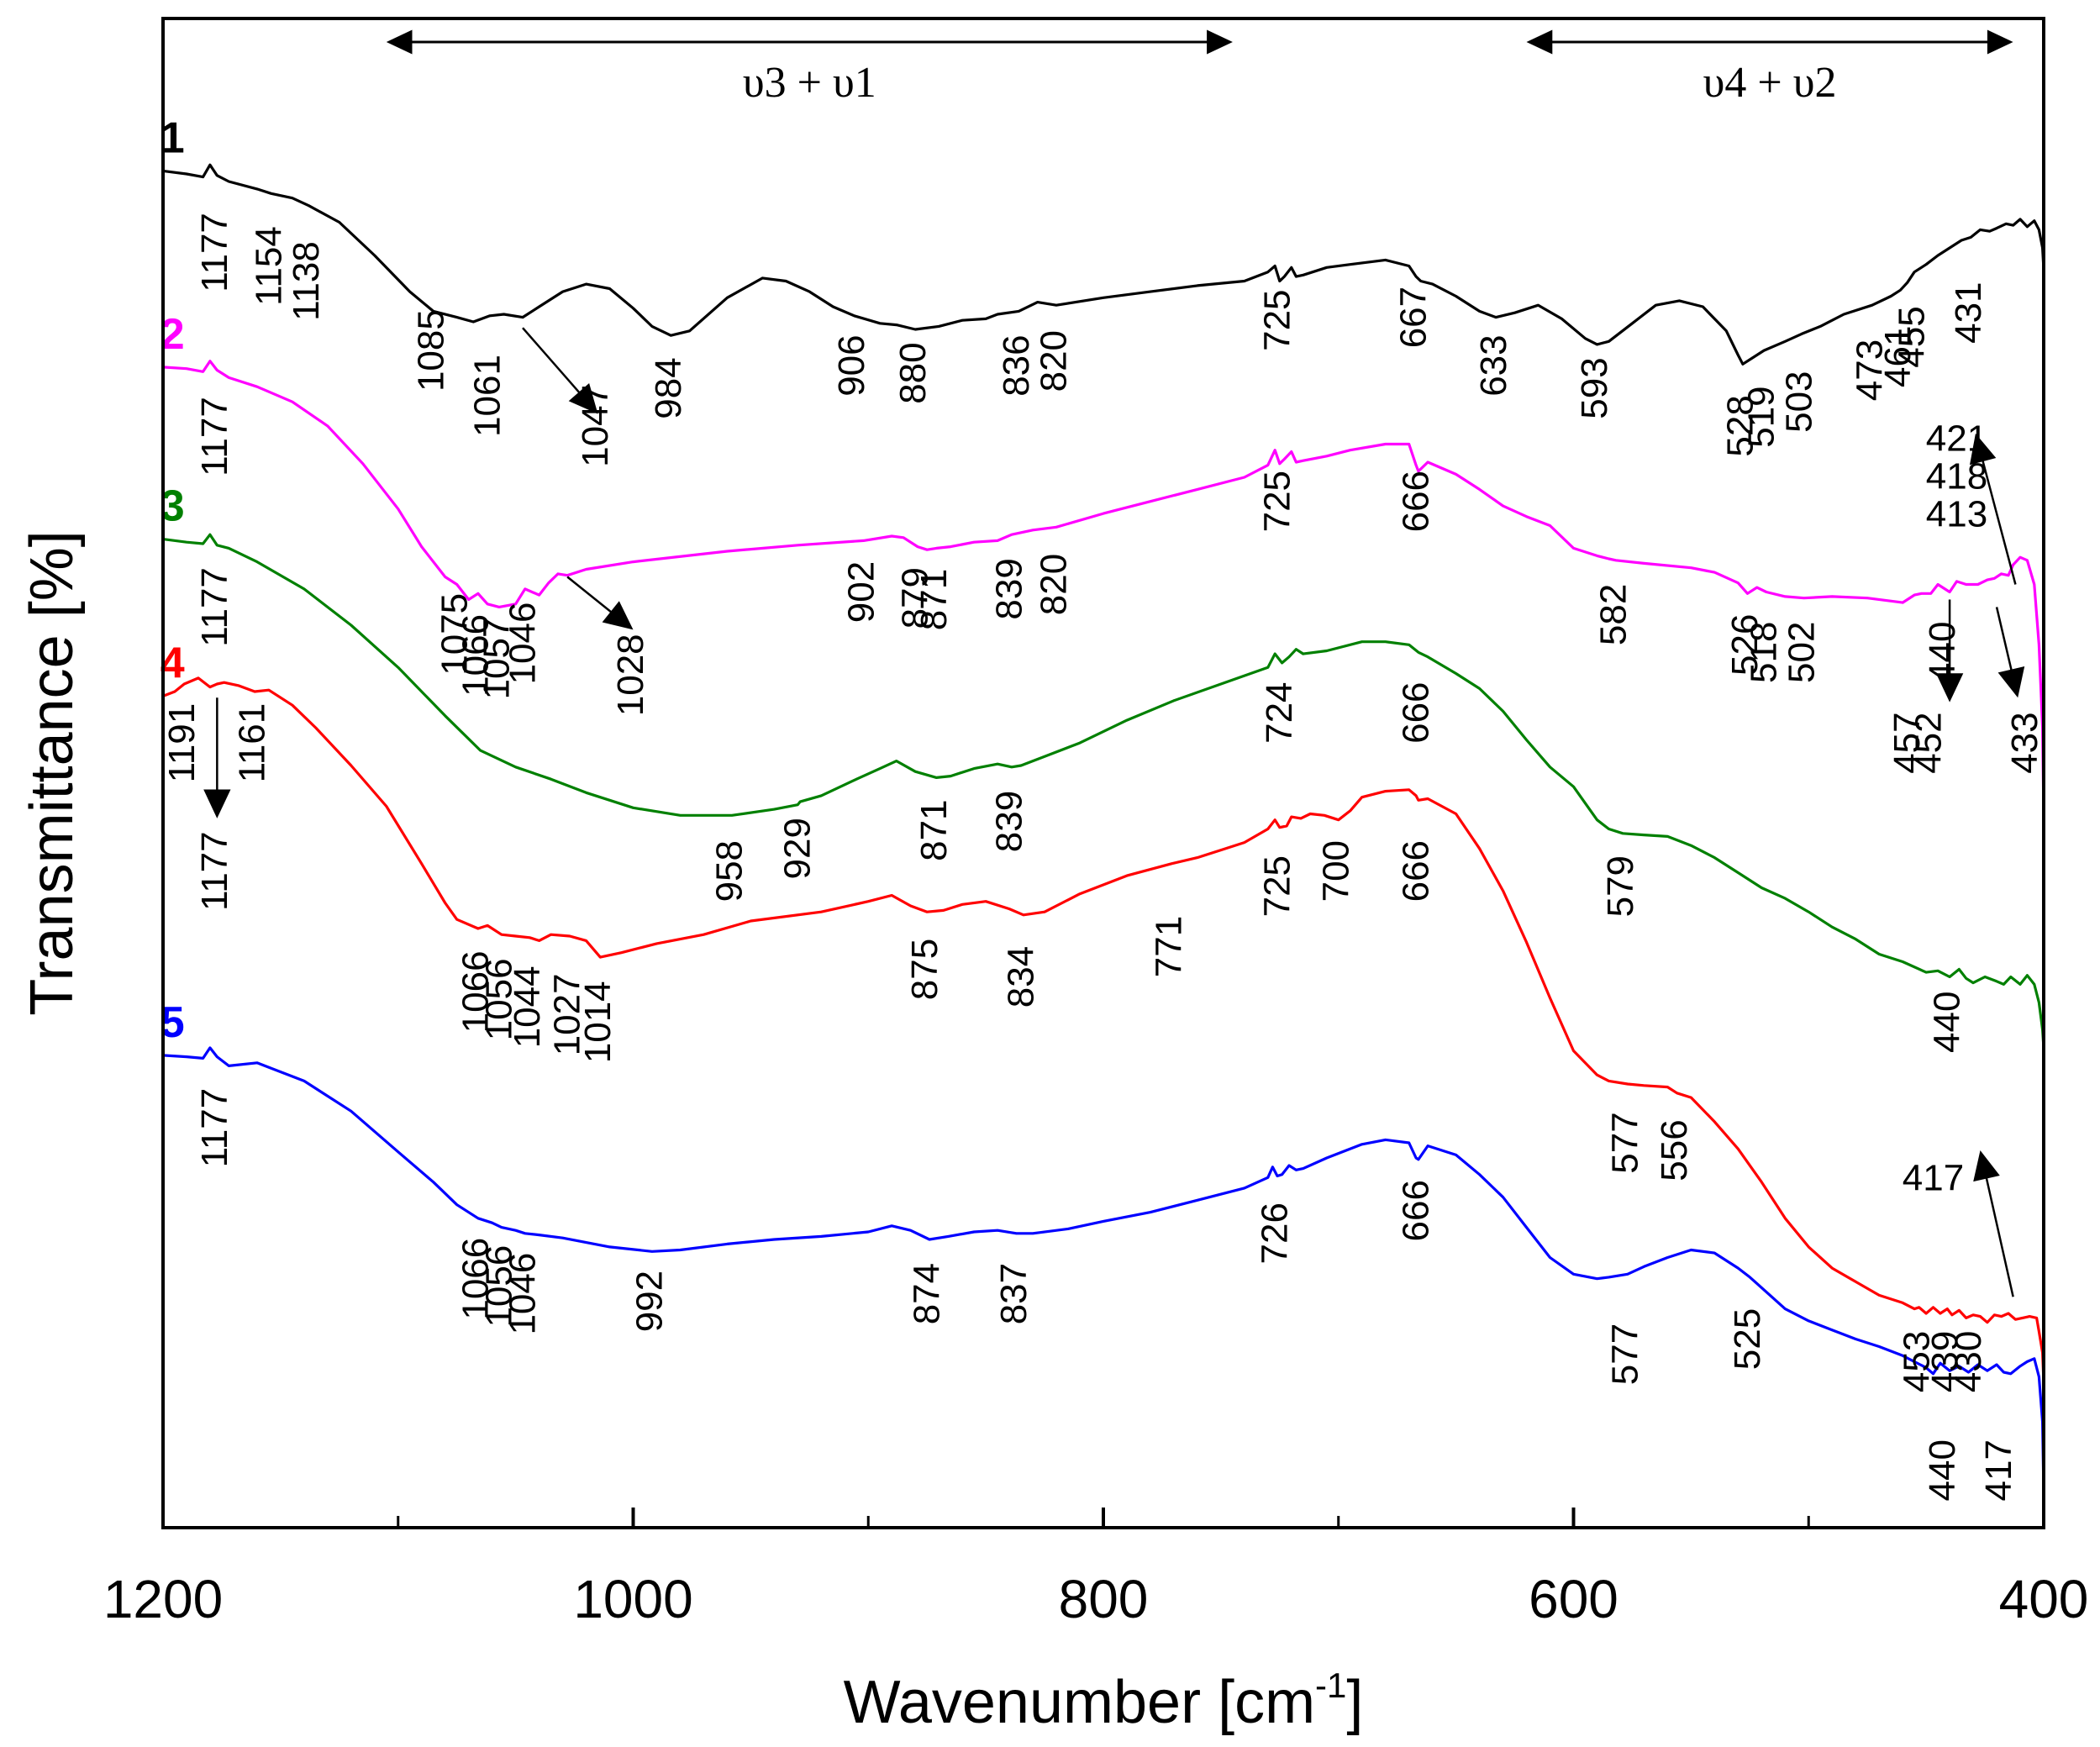 The width and height of the screenshot is (2100, 1747). What do you see at coordinates (1104, 1599) in the screenshot?
I see `x-tick-label-800: 800` at bounding box center [1104, 1599].